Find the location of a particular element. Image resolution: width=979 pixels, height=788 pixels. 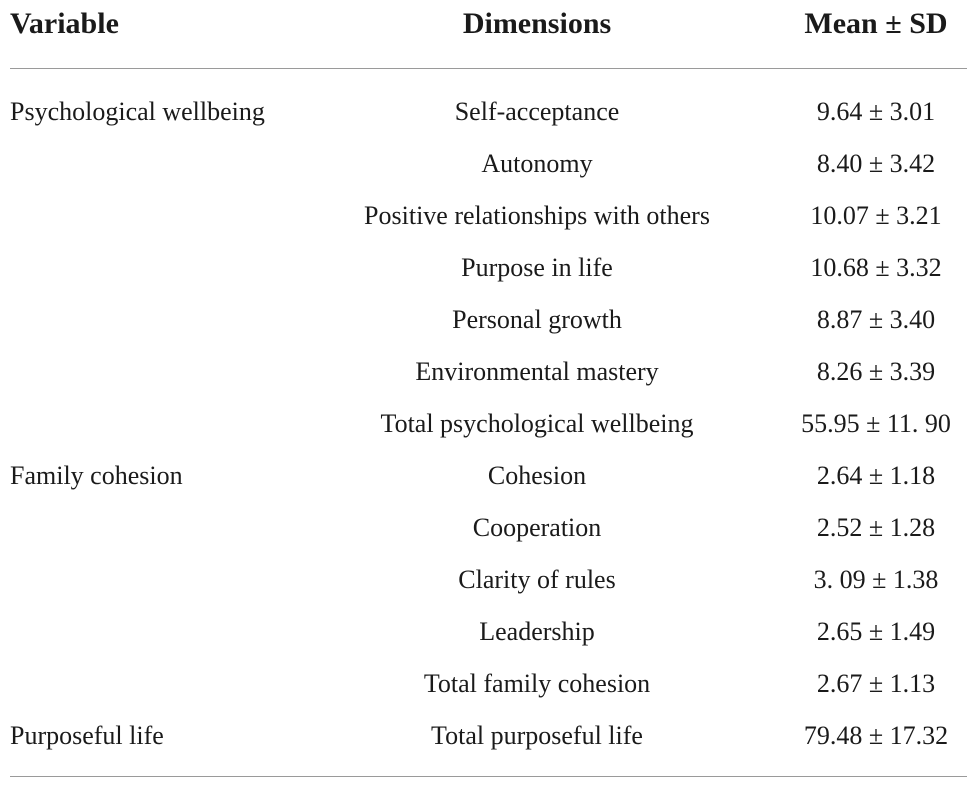

cell-dimension: Purpose in life is located at coordinates (537, 267).